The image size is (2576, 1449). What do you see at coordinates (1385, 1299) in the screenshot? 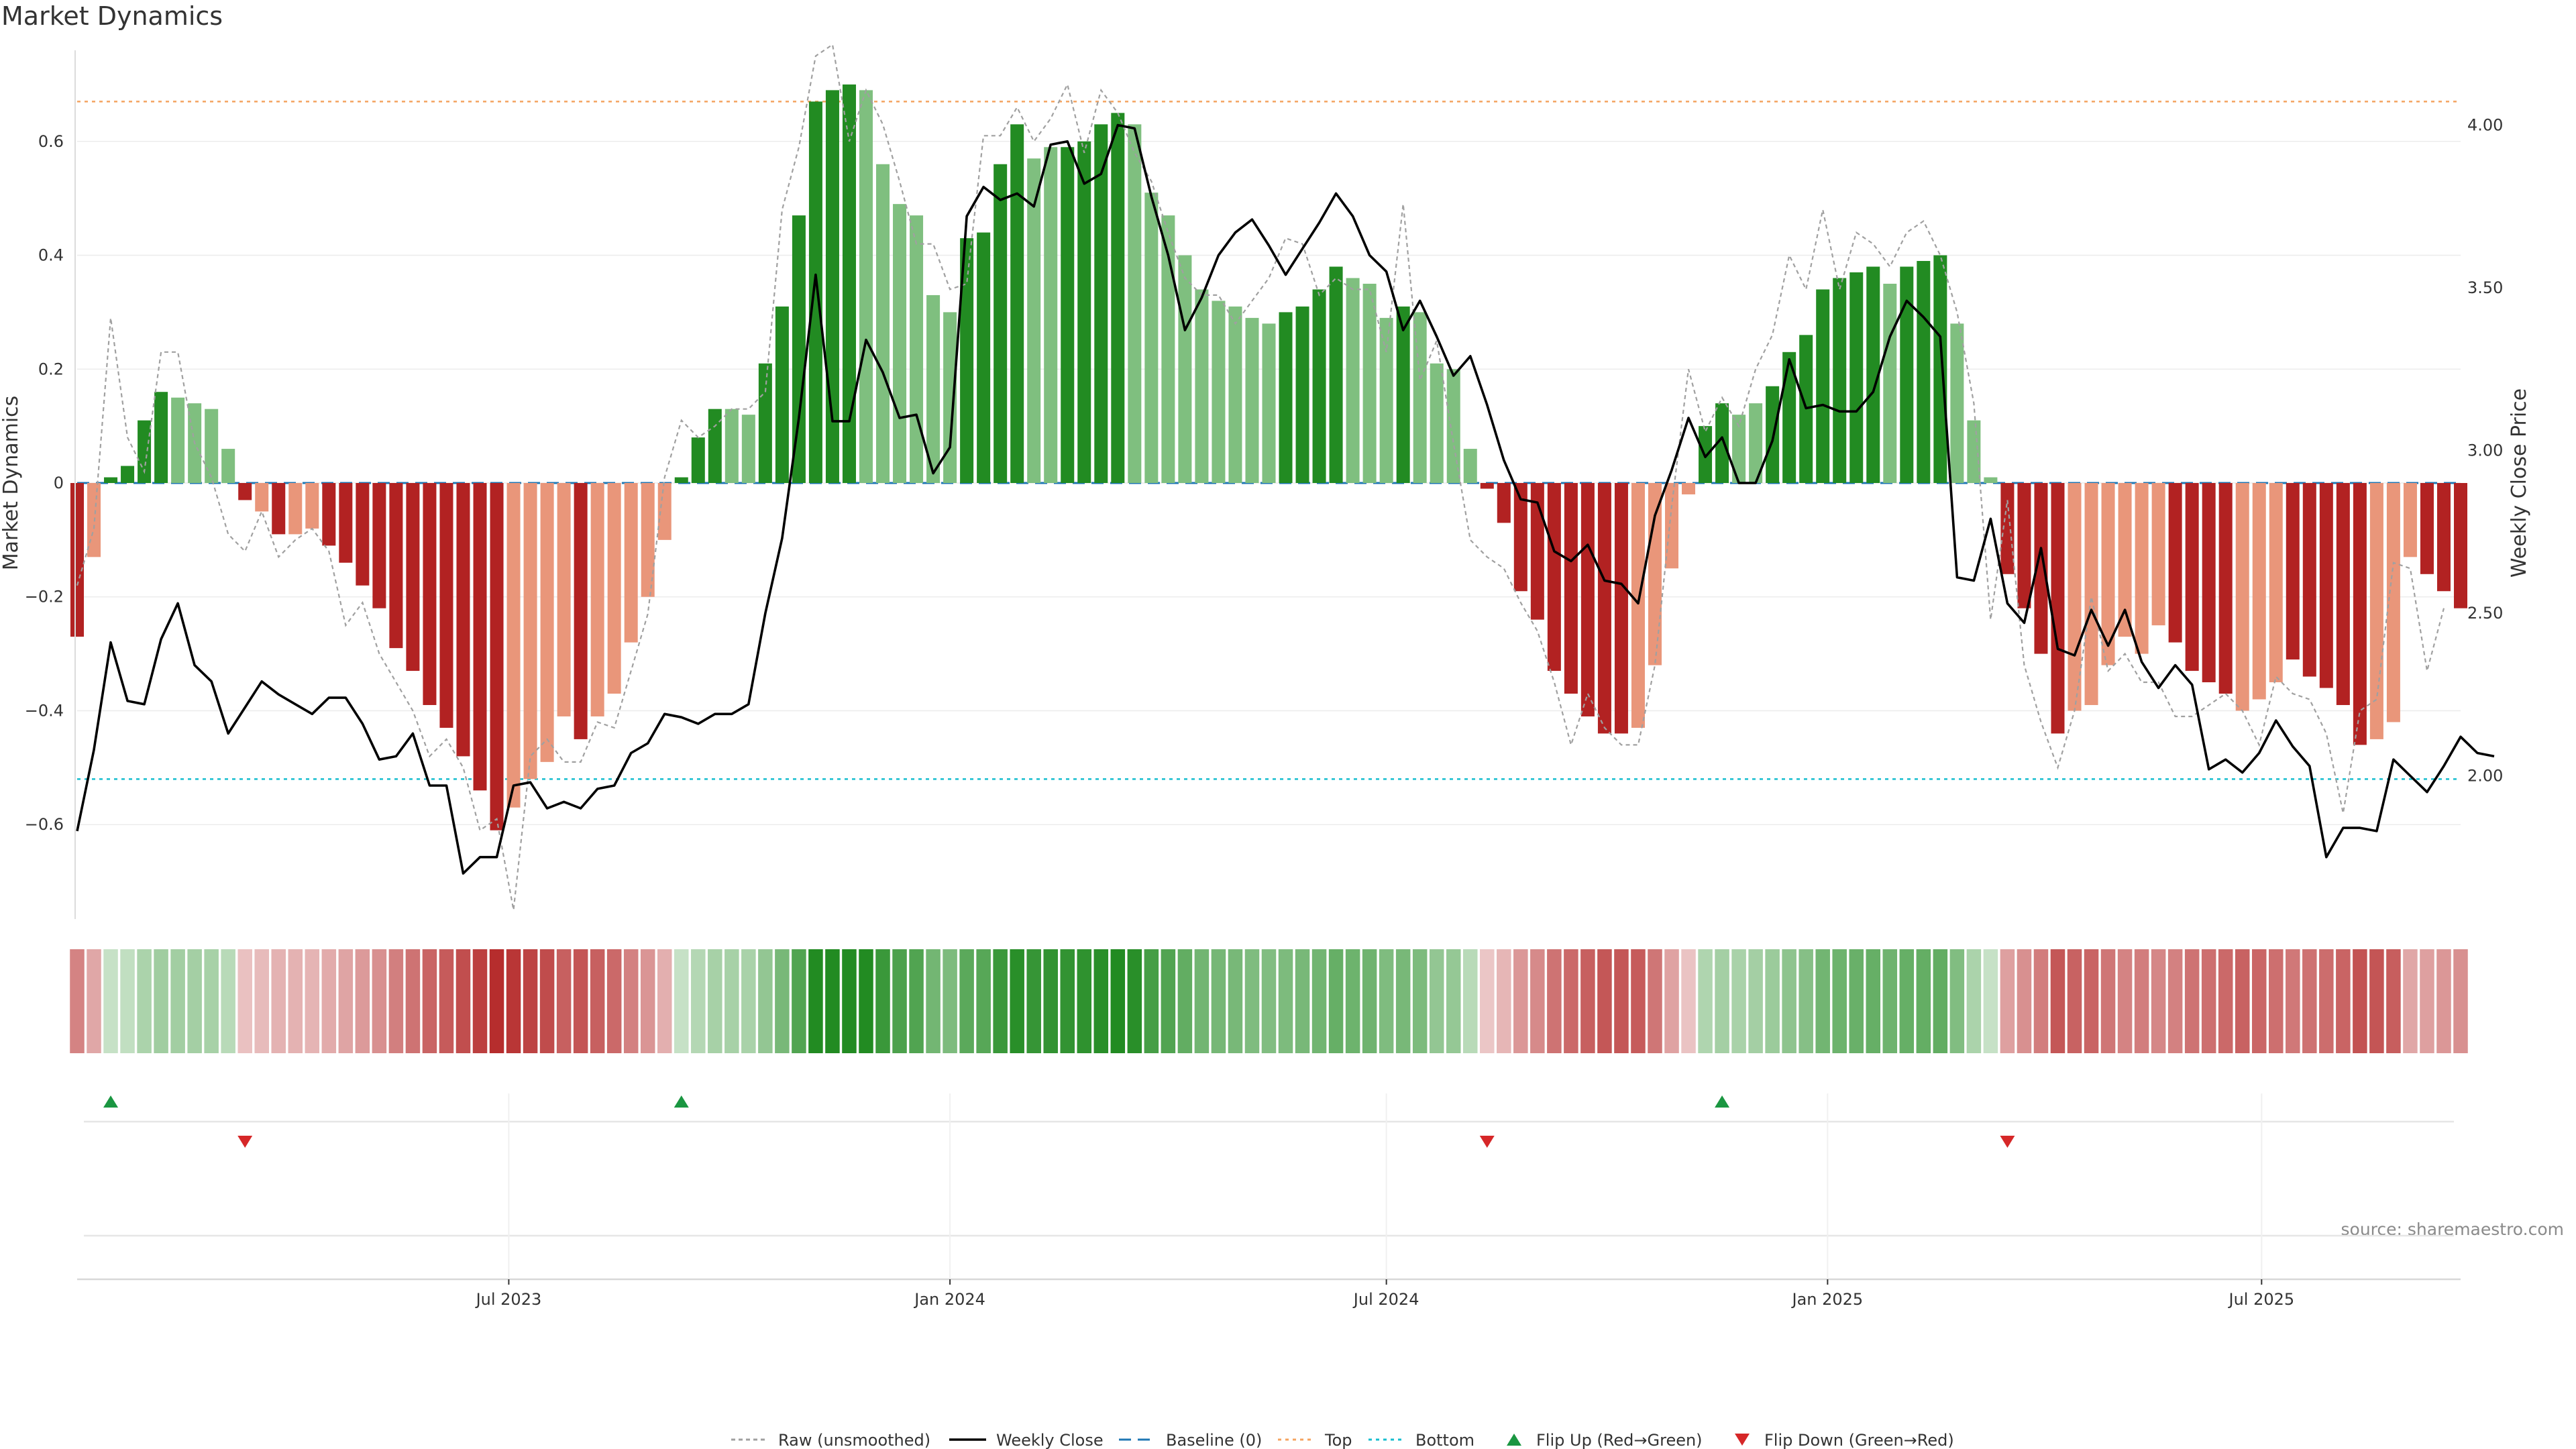
I see `date-tick-label: Jul 2024` at bounding box center [1385, 1299].